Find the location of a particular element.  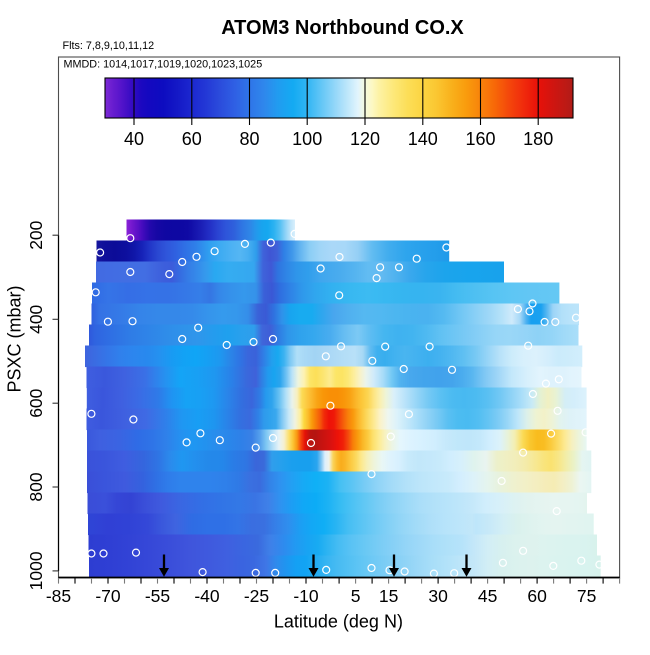

svg-text: Flts: 7,8,9,10,11,12 is located at coordinates (109, 46).